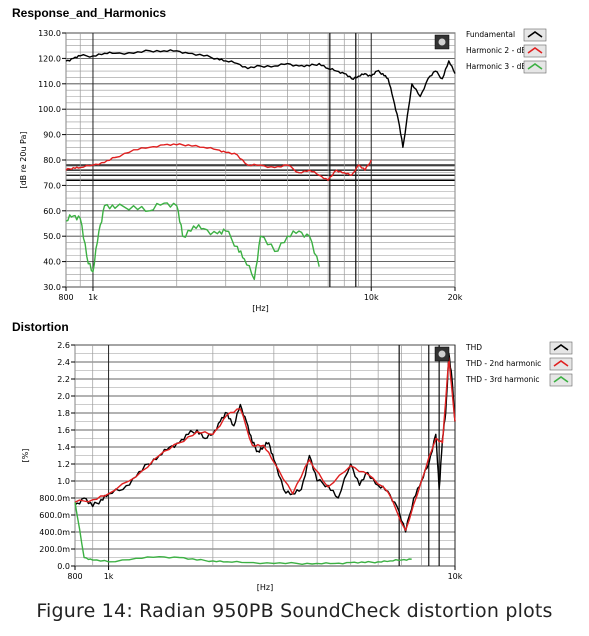 This screenshot has height=636, width=589. I want to click on y-tick-label: 130.0, so click(49, 33).